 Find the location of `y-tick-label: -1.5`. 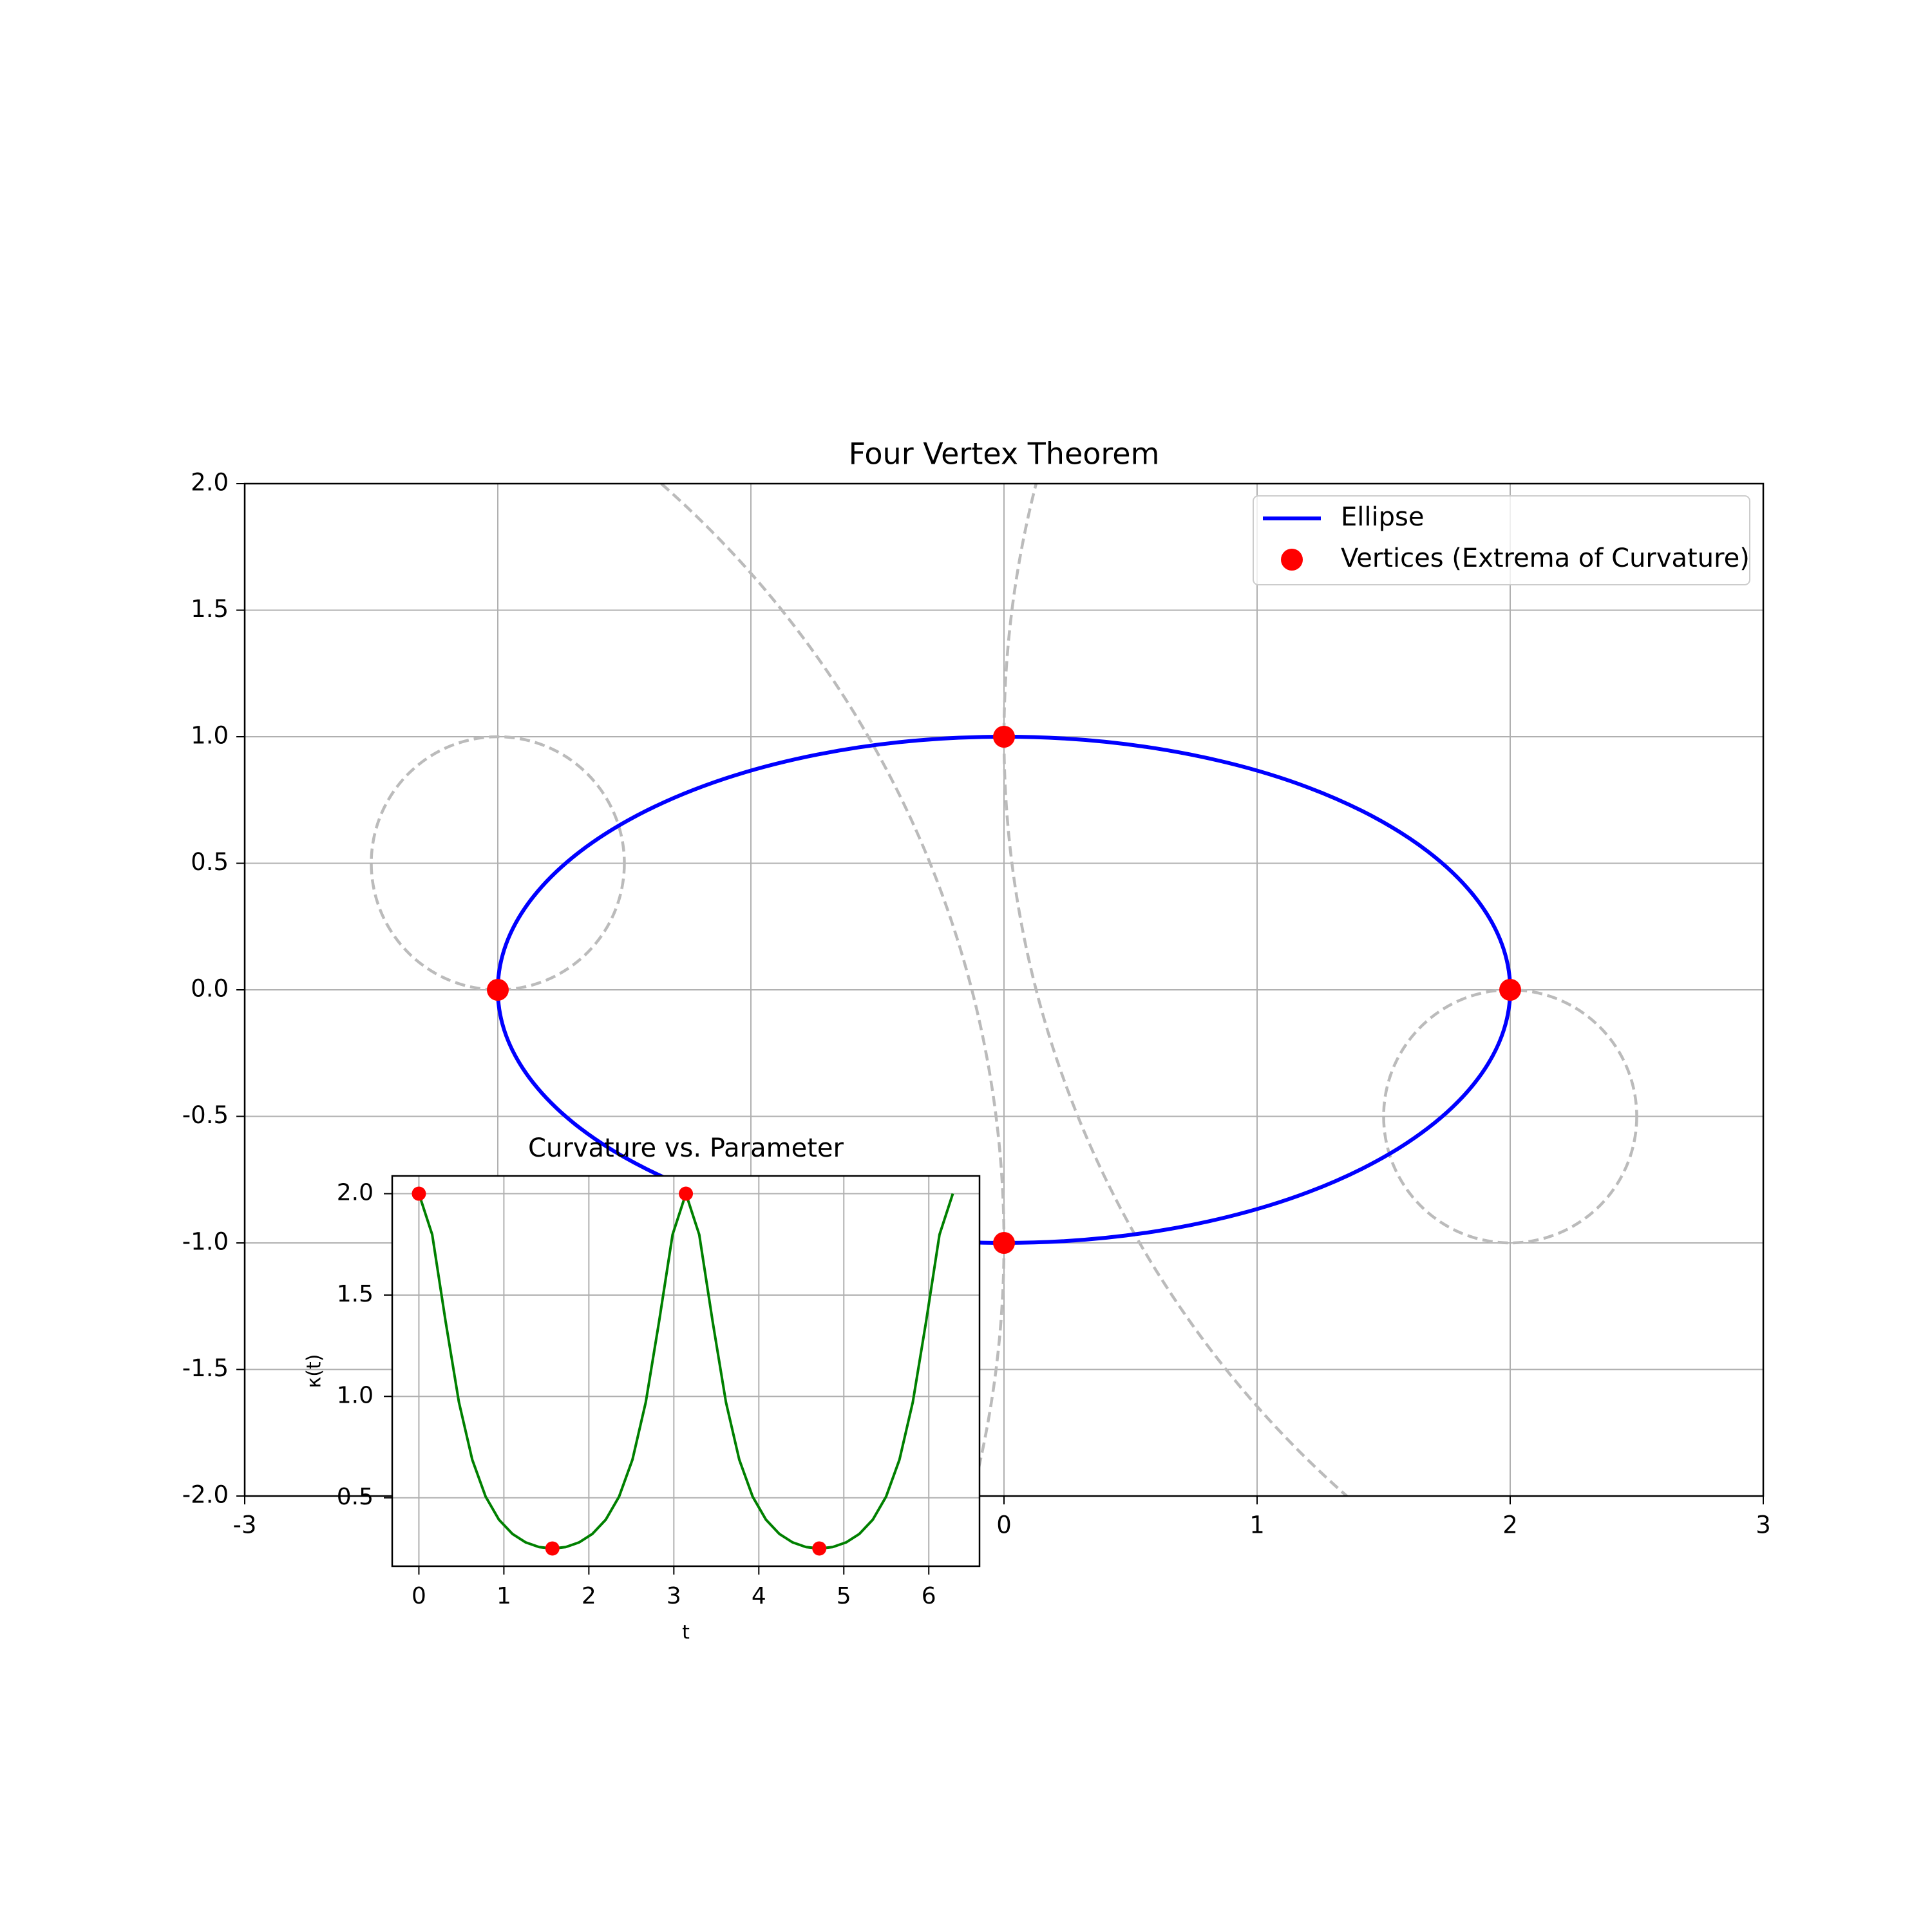

y-tick-label: -1.5 is located at coordinates (206, 1368).